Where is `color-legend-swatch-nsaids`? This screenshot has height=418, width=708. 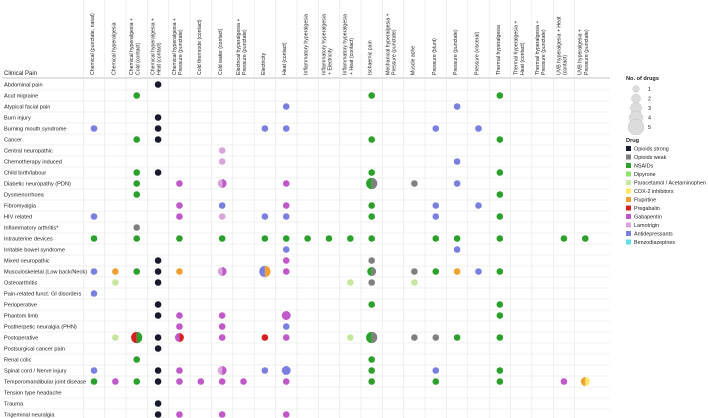 color-legend-swatch-nsaids is located at coordinates (628, 165).